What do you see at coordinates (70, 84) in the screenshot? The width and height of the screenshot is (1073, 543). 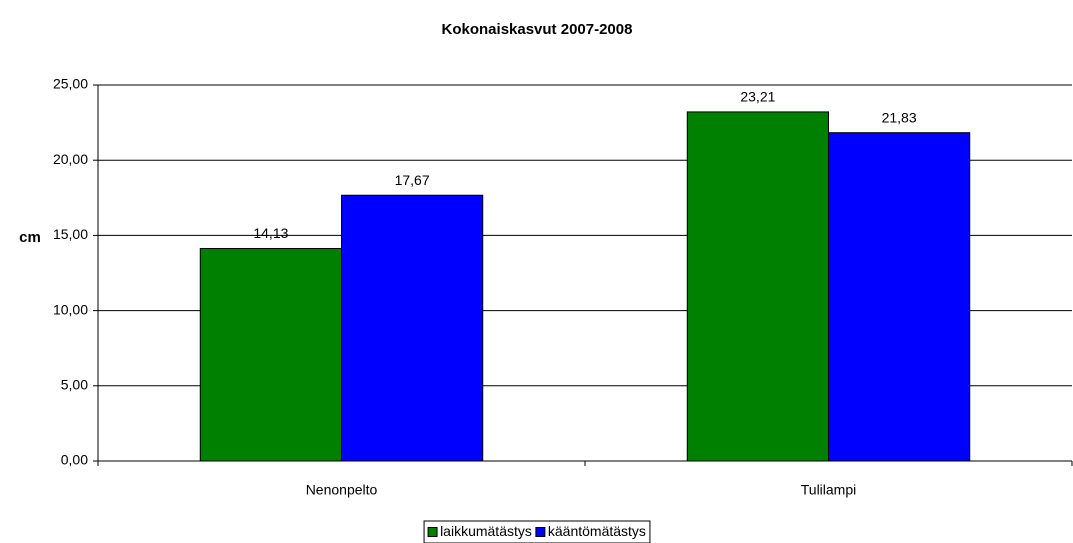 I see `y-tick-label: 25,00` at bounding box center [70, 84].